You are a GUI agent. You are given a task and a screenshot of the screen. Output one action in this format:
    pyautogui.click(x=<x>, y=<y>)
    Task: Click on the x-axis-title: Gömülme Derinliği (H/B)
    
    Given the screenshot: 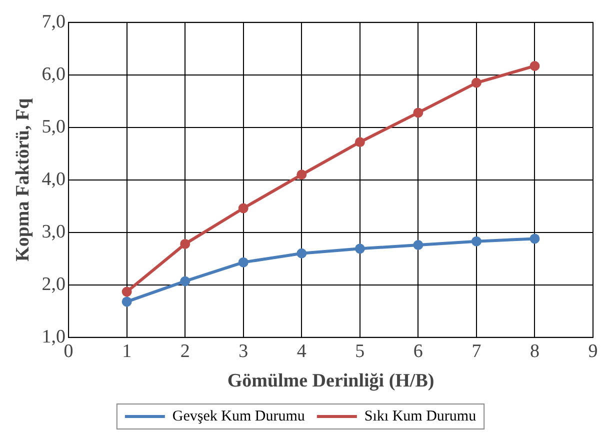 What is the action you would take?
    pyautogui.click(x=330, y=381)
    